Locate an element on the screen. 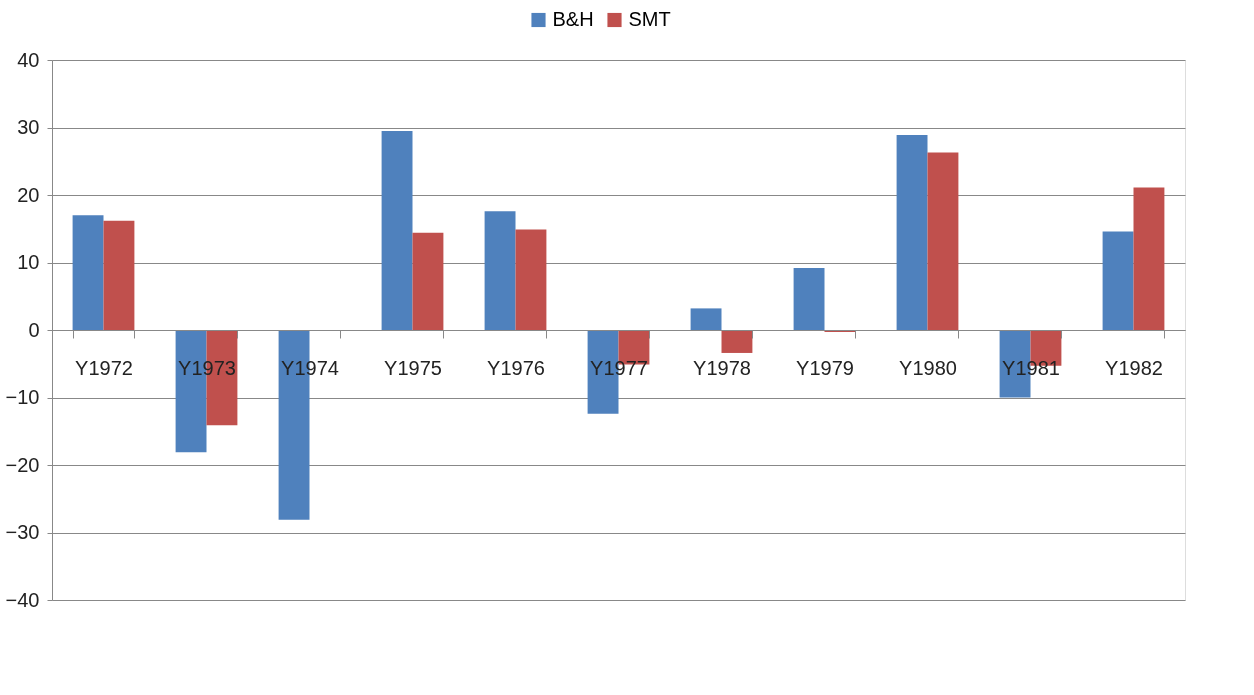 The height and width of the screenshot is (695, 1254). legend-label: B&H is located at coordinates (573, 19).